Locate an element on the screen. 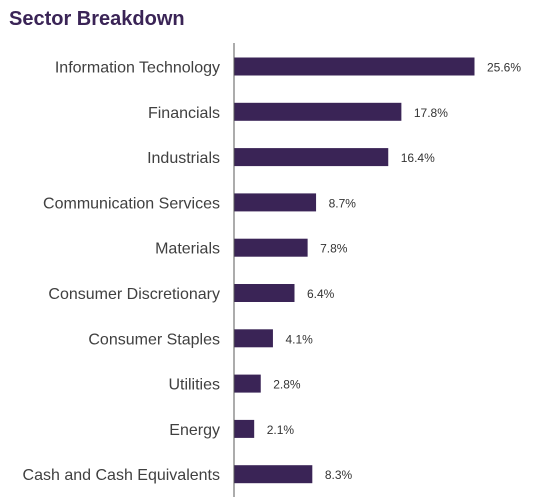 The width and height of the screenshot is (551, 503). bar-industrials is located at coordinates (311, 157).